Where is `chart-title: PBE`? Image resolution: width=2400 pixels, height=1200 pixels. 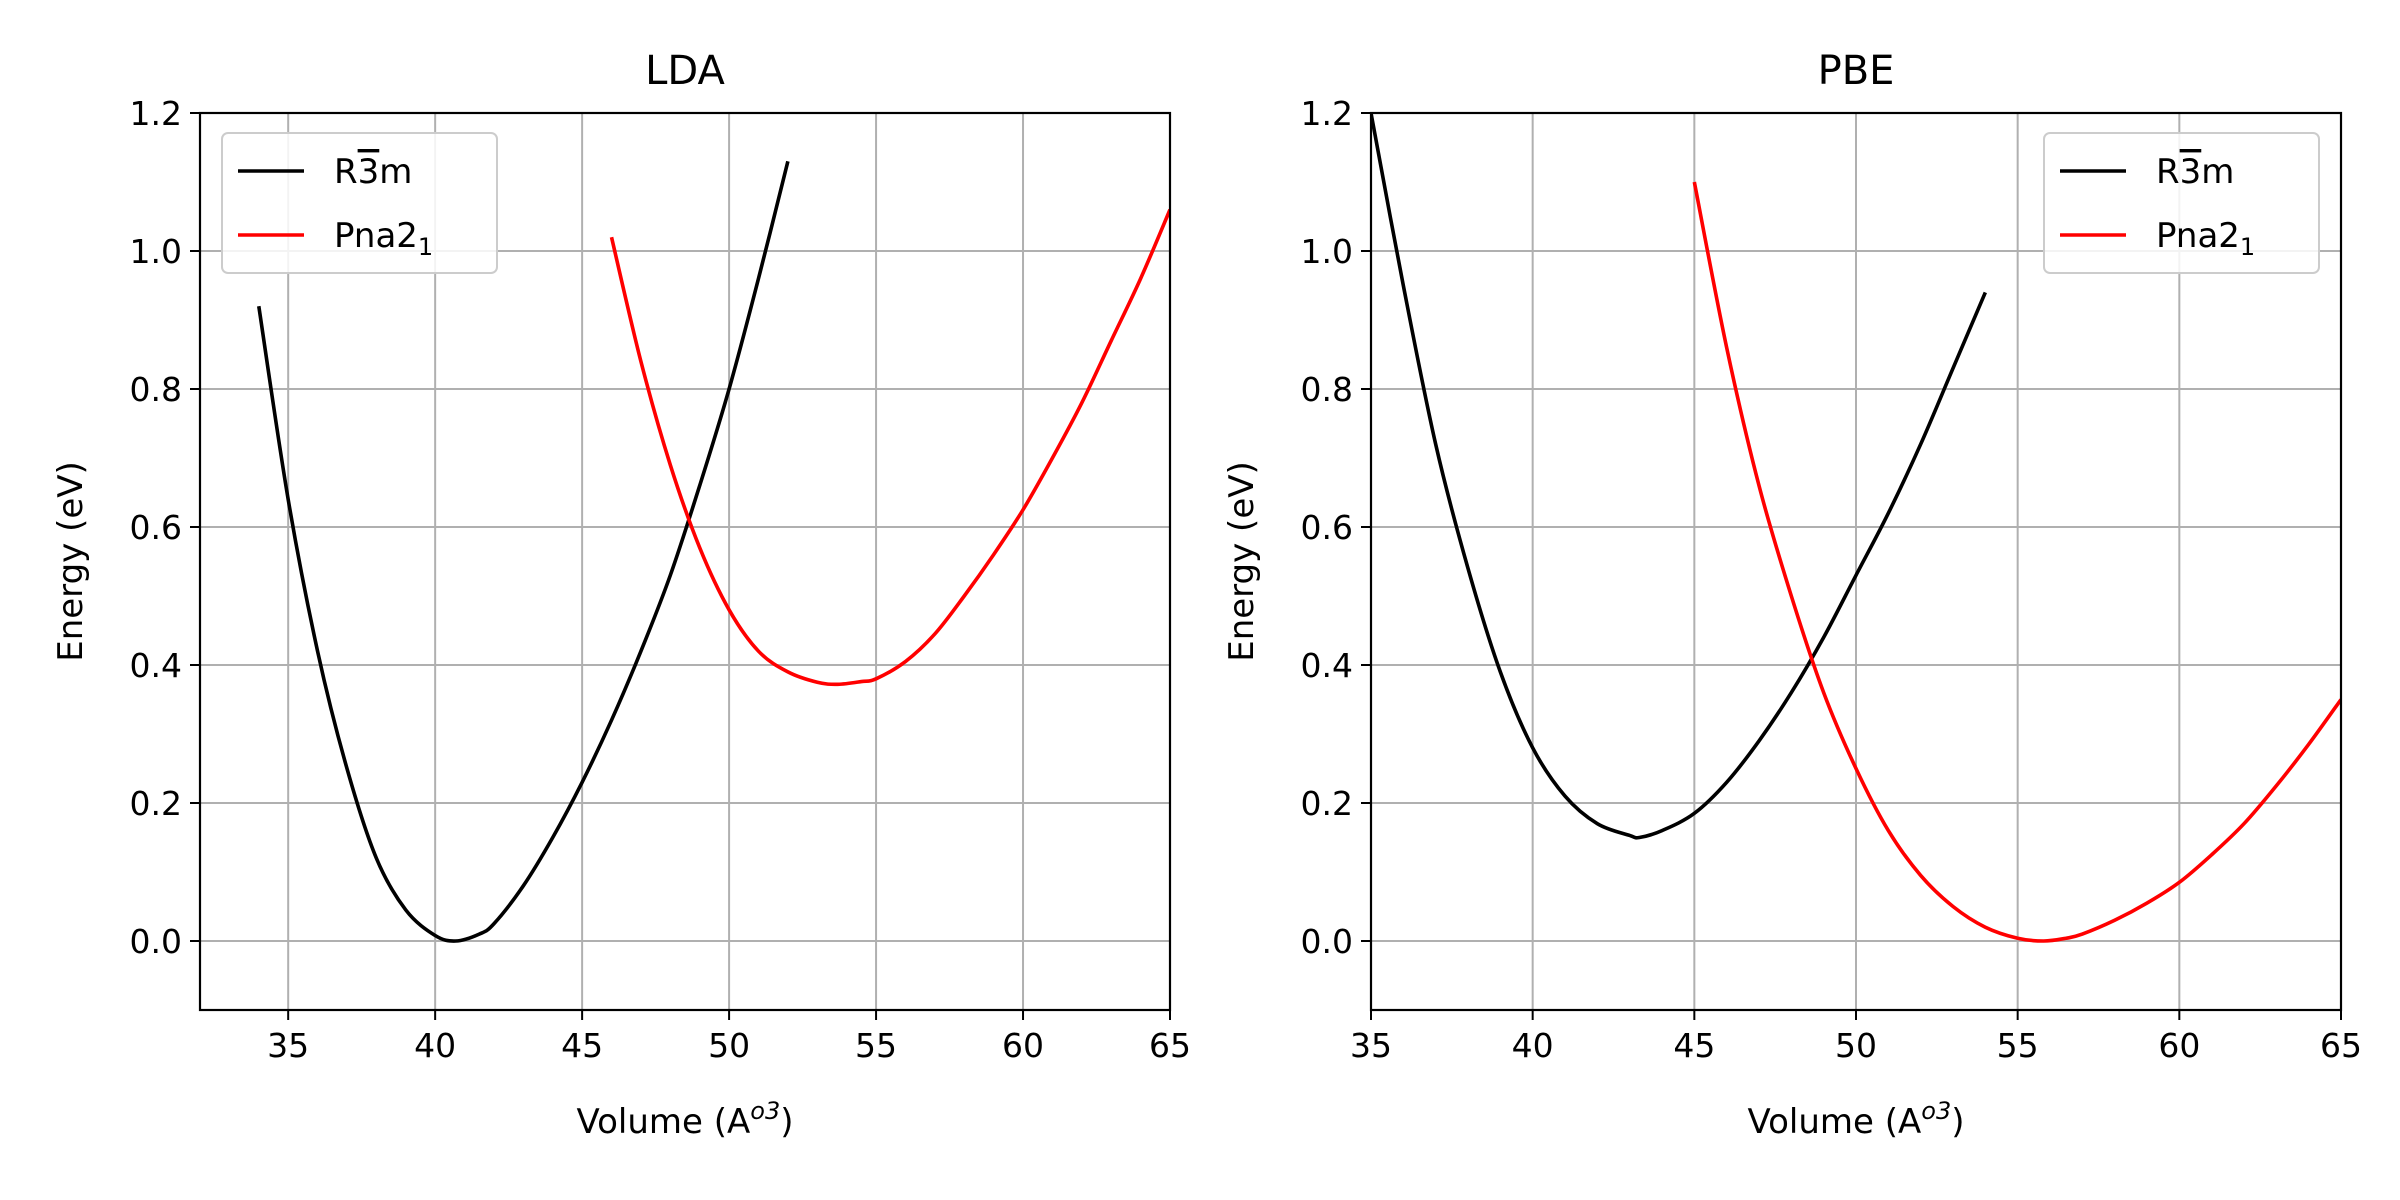
chart-title: PBE is located at coordinates (1856, 71).